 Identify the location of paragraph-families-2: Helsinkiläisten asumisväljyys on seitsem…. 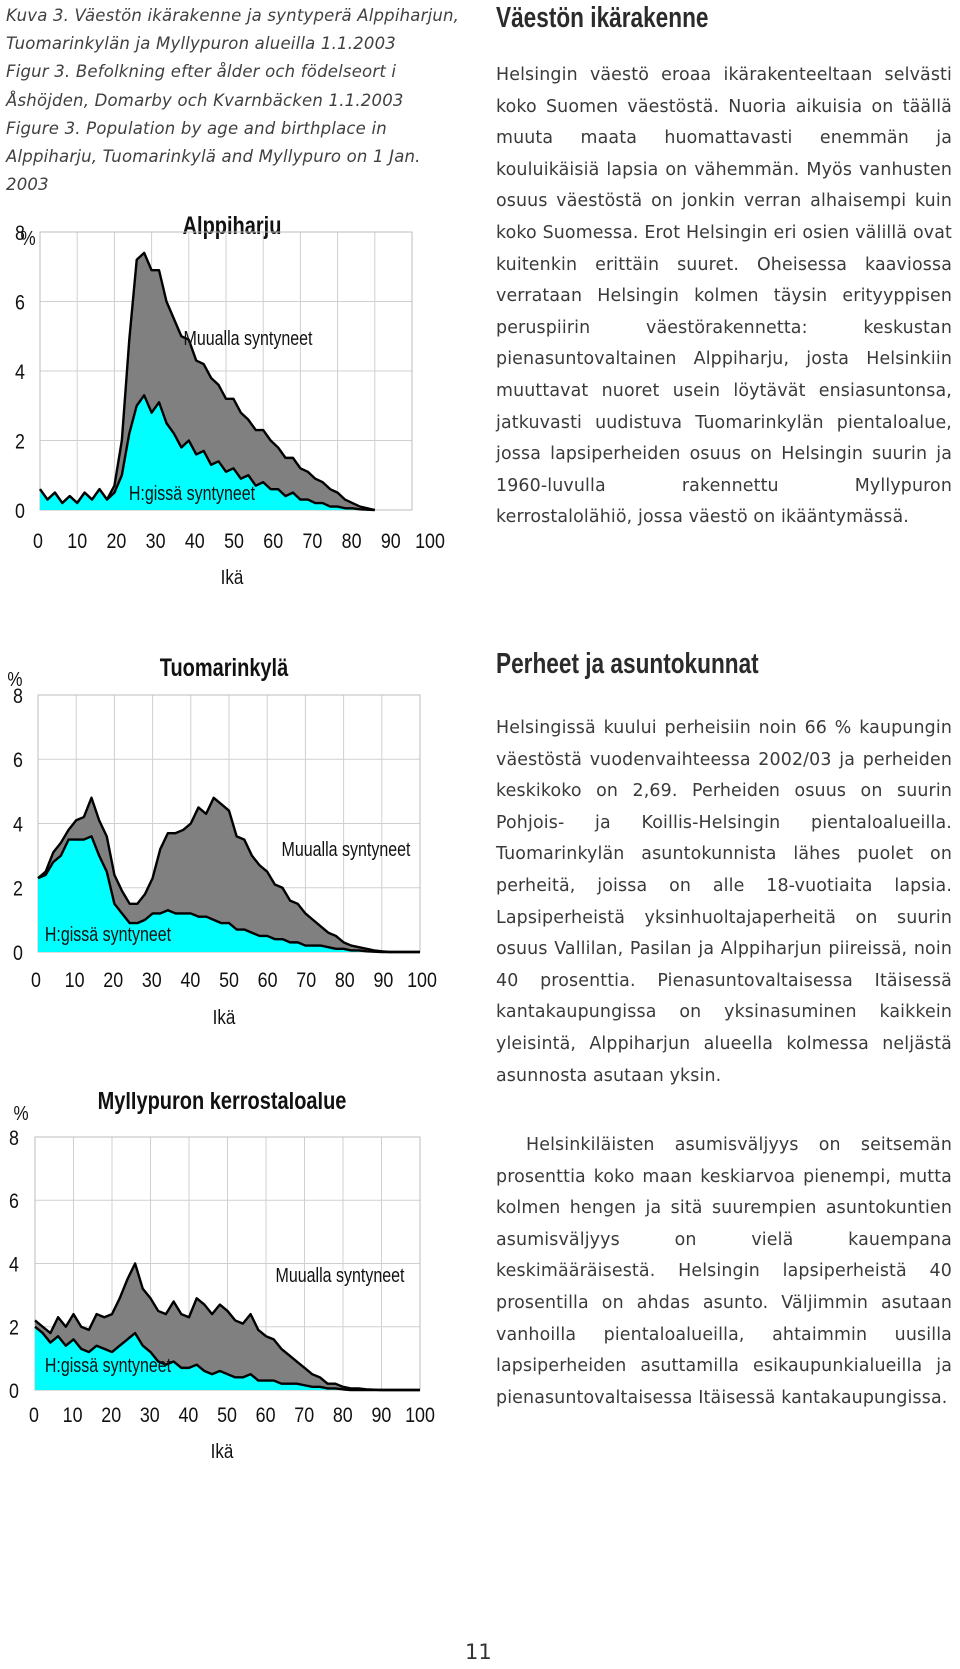
(724, 1271).